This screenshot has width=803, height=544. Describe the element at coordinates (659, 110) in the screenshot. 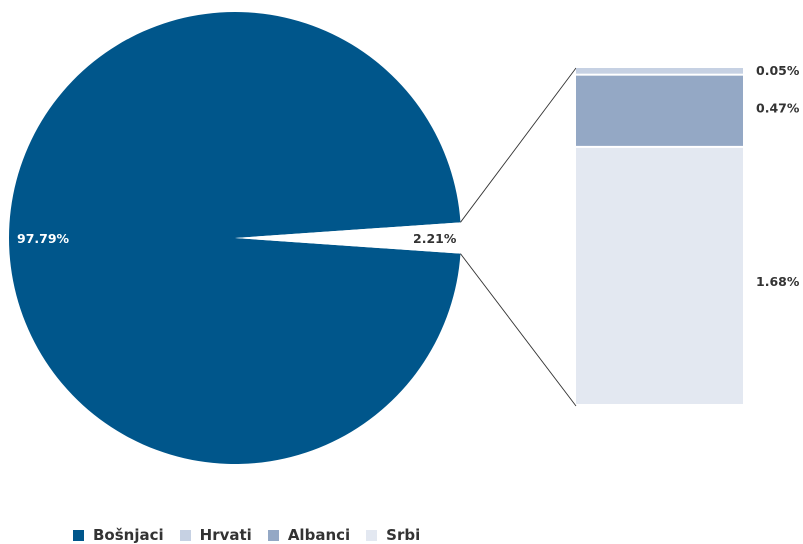

I see `bar-segment-albanci` at that location.